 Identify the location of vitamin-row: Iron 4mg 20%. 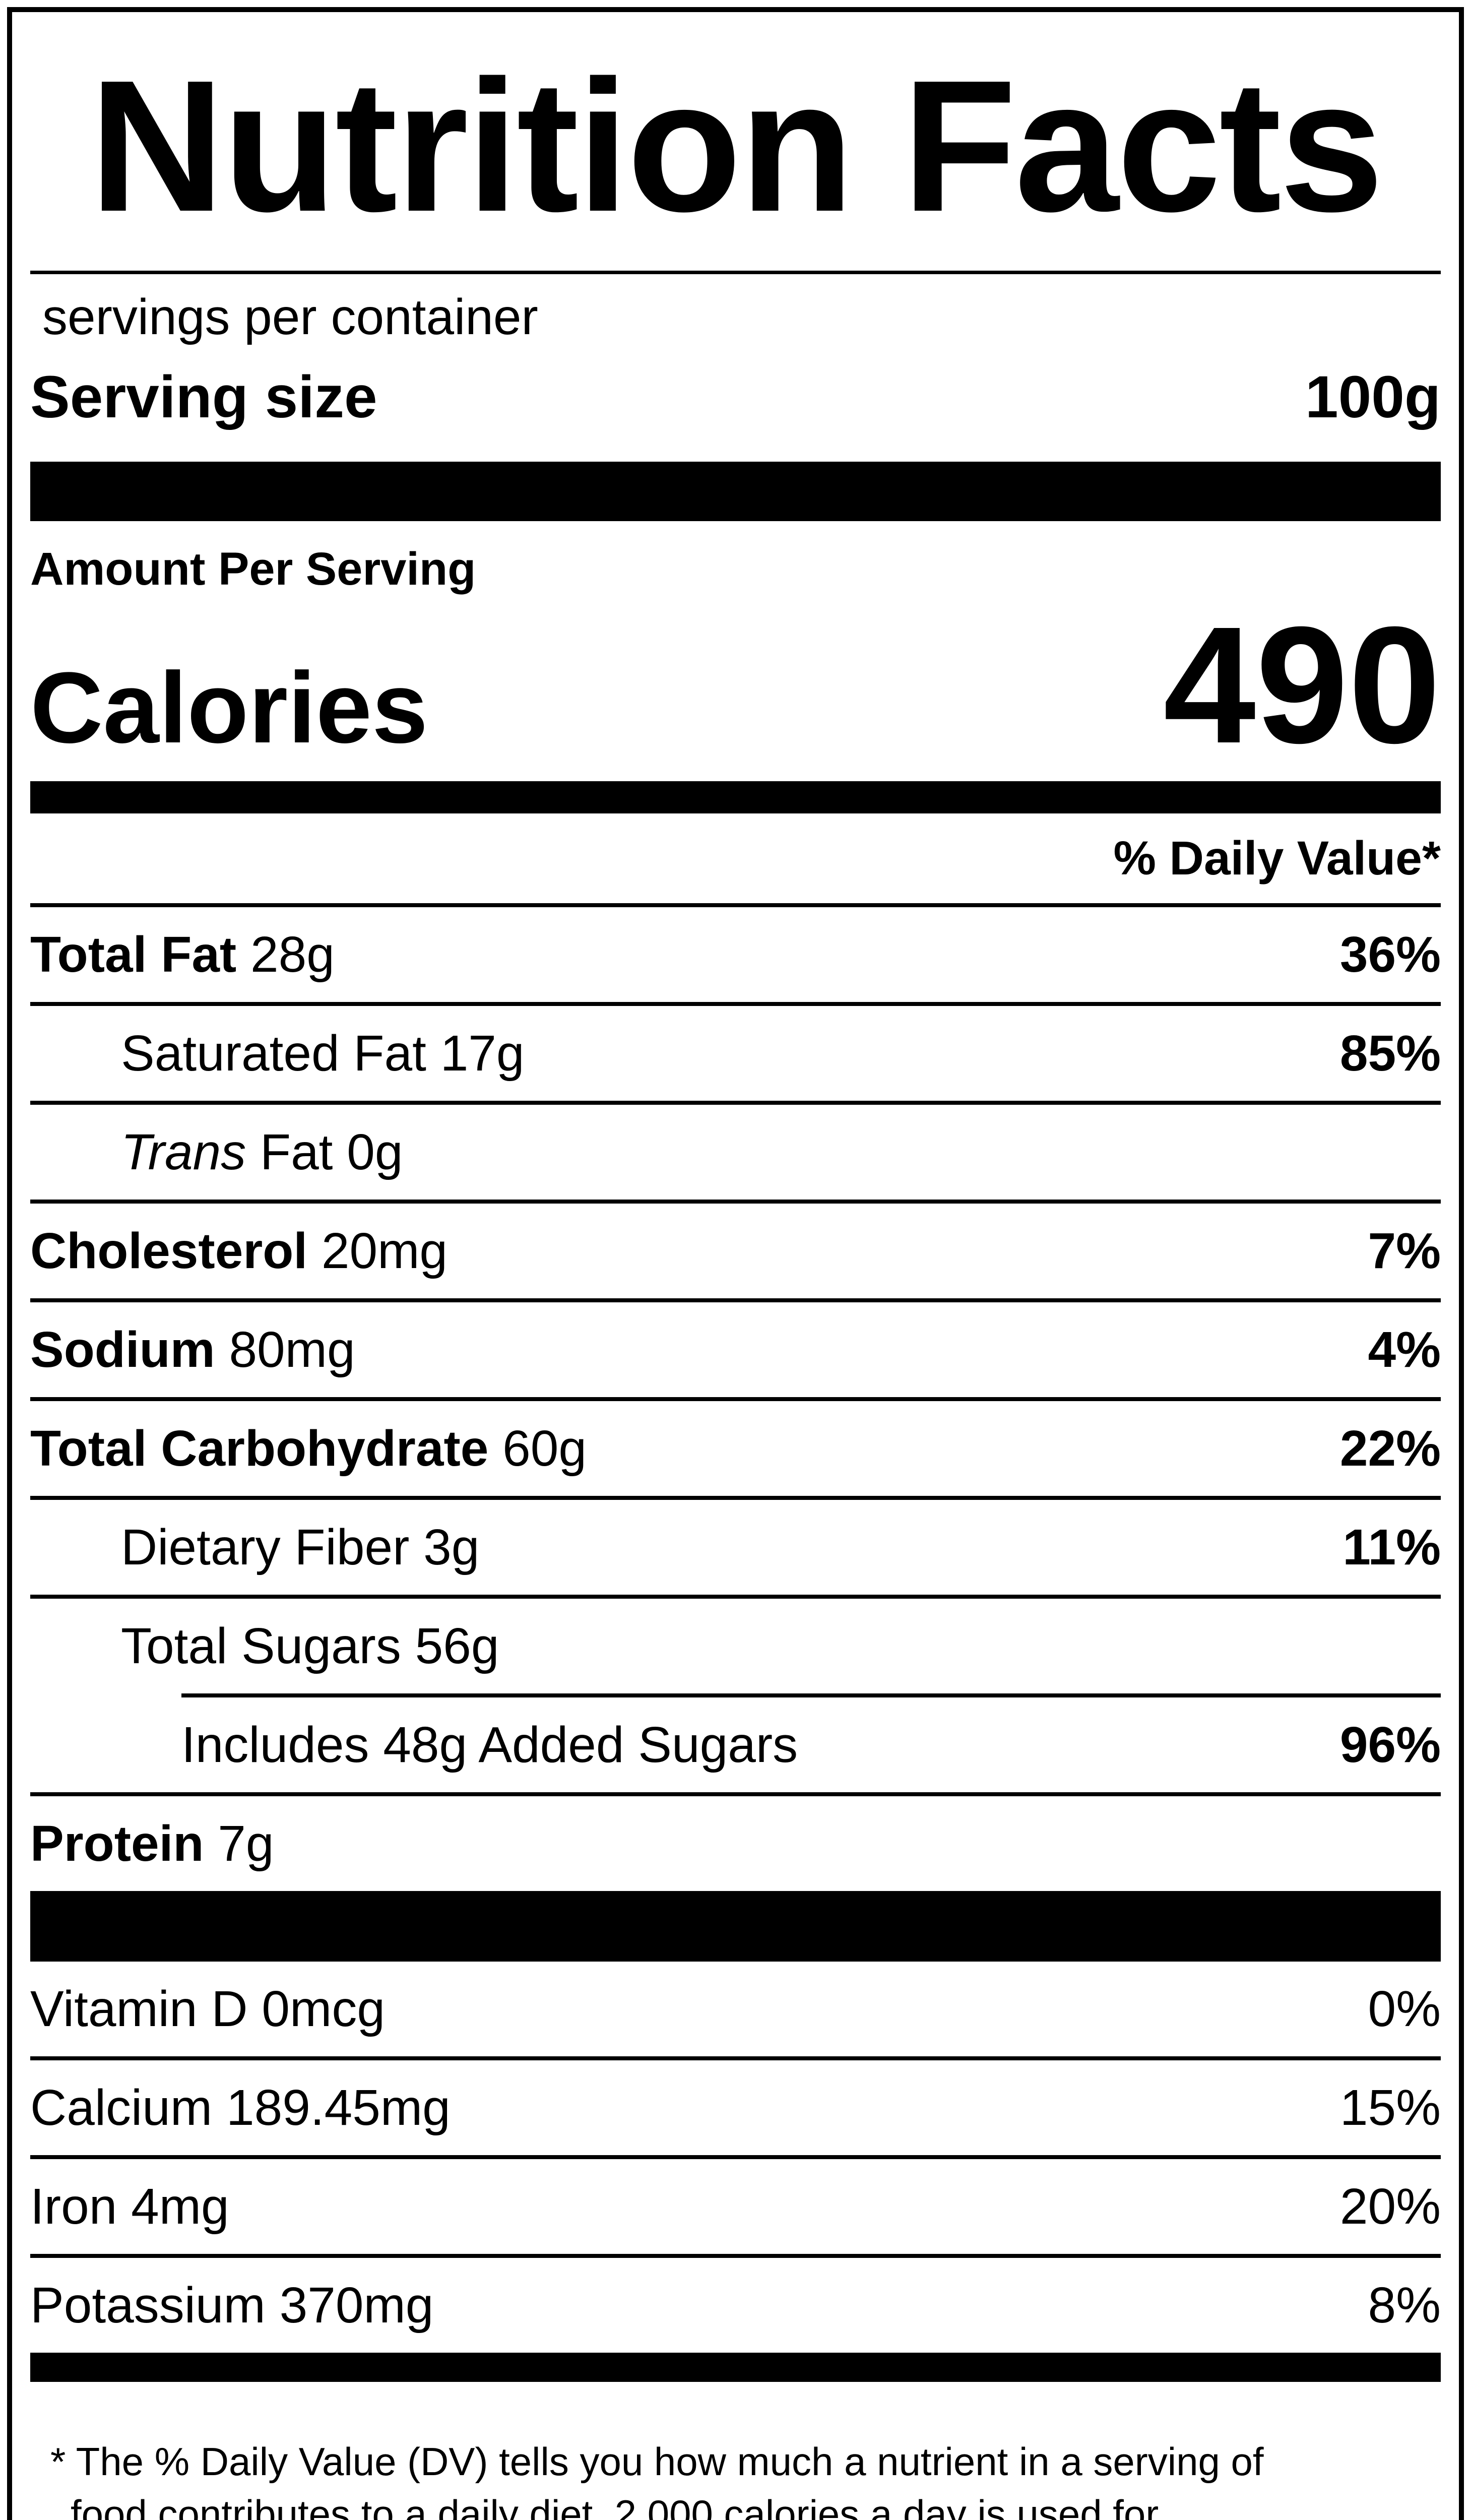
(735, 2206).